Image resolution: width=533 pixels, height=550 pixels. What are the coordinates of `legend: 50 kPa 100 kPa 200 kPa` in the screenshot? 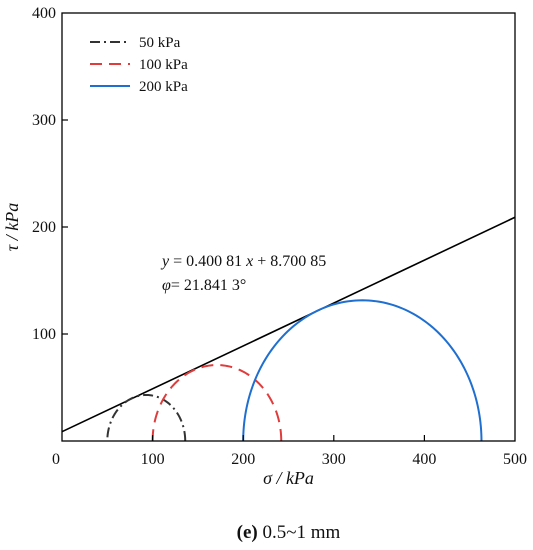 It's located at (139, 65).